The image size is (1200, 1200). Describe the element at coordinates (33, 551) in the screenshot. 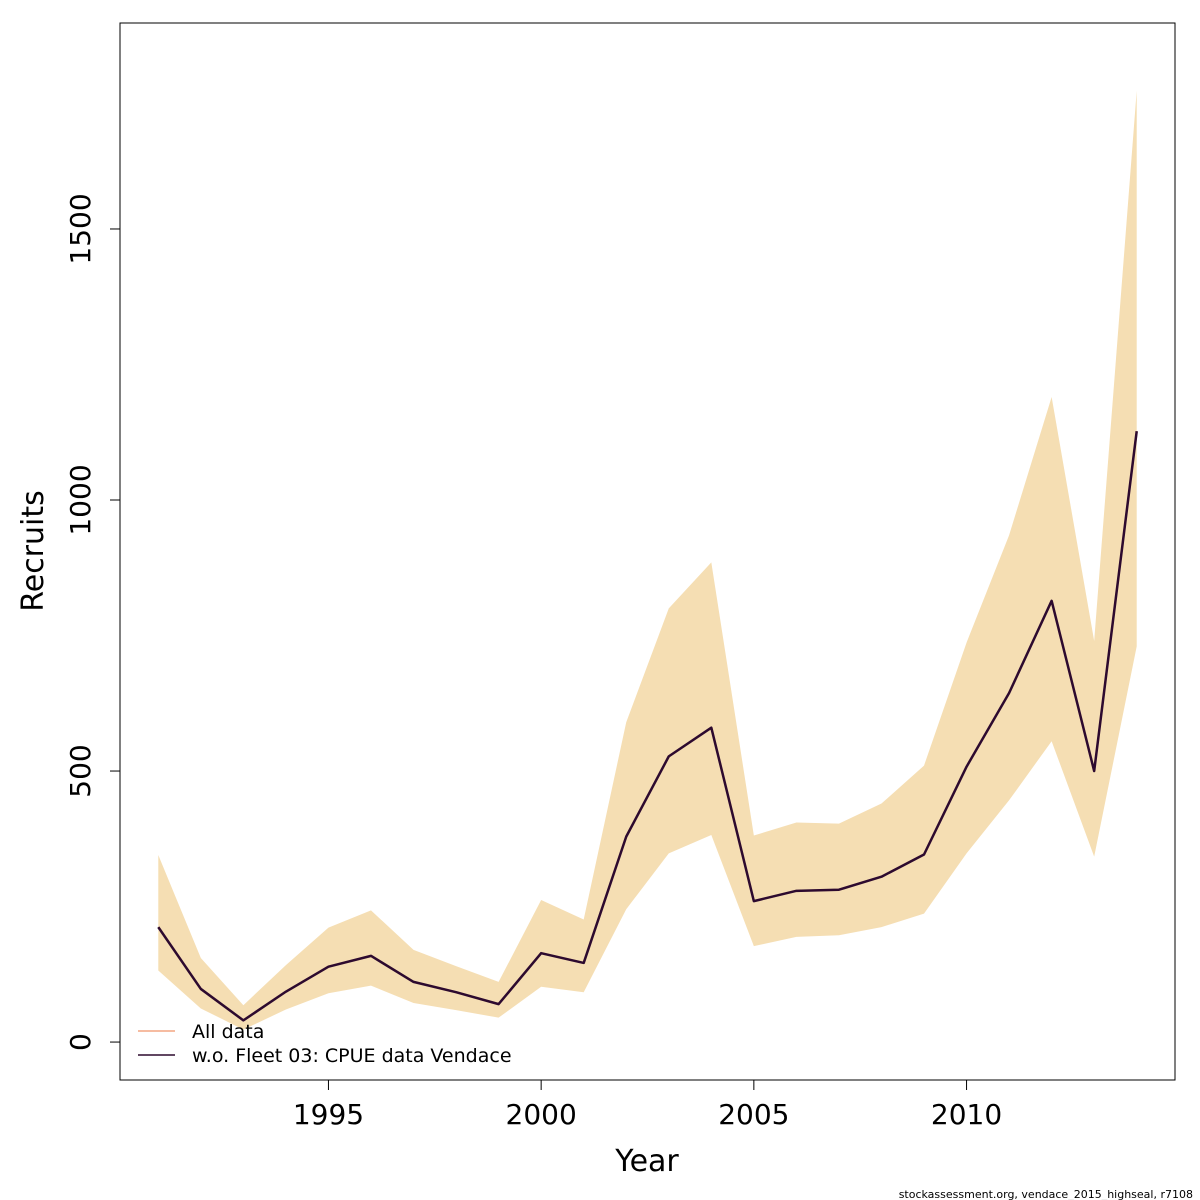

I see `y-axis-title: Recruits` at that location.